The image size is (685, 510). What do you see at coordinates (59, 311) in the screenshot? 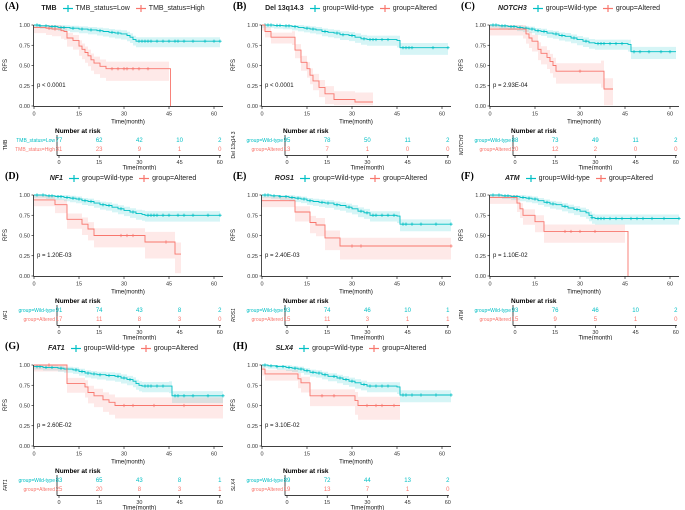
I see `risk-count: 91` at bounding box center [59, 311].